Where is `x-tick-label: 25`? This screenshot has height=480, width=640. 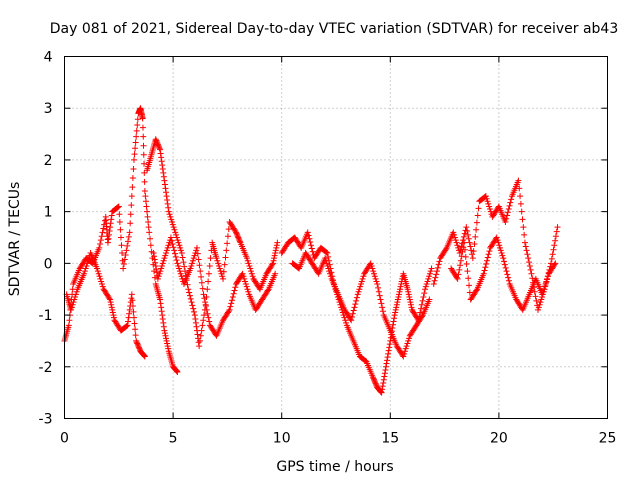 x-tick-label: 25 is located at coordinates (608, 439).